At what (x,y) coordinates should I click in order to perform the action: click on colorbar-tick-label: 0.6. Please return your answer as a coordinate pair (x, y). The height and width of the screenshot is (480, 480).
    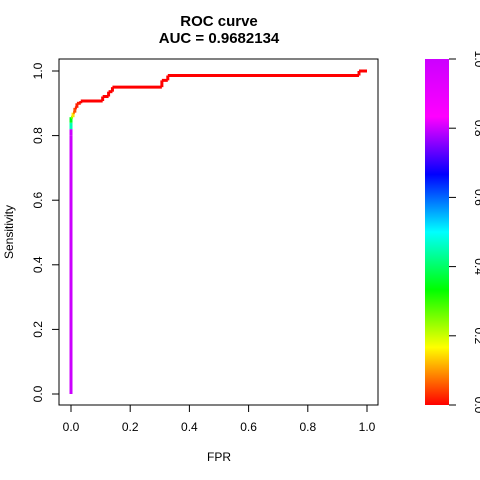
    Looking at the image, I should click on (476, 197).